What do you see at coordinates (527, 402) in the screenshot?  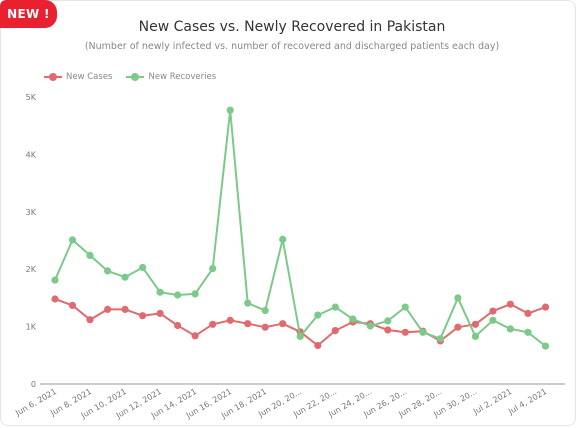 I see `x-tick-label: Jul 4, 2021` at bounding box center [527, 402].